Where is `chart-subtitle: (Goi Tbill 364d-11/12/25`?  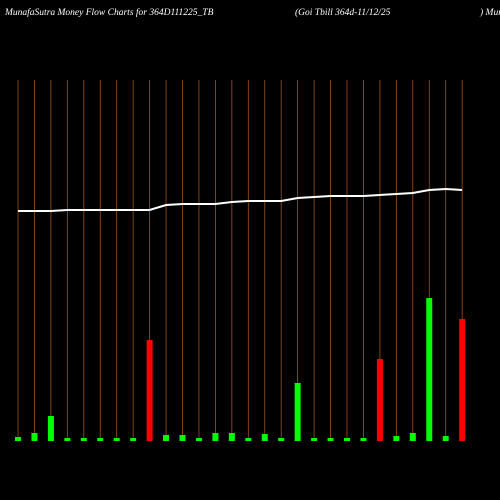
chart-subtitle: (Goi Tbill 364d-11/12/25 is located at coordinates (343, 12).